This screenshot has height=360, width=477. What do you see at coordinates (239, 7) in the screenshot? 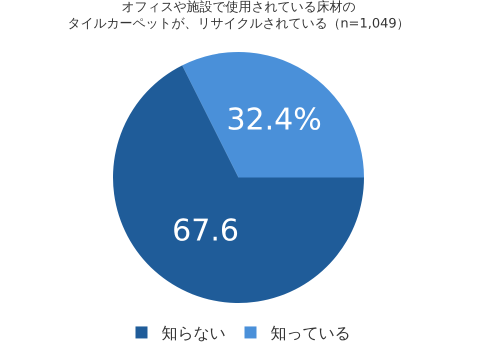
I see `chart-title: オフィスや施設で使用されている床材の` at bounding box center [239, 7].